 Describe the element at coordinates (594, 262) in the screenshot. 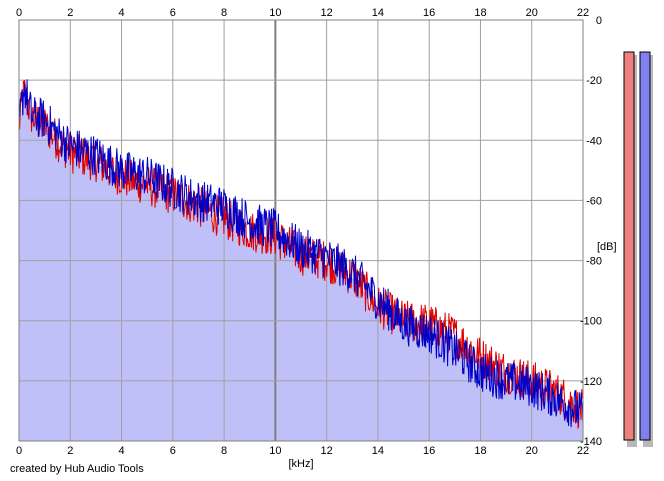

I see `y-tick-label: -80` at that location.